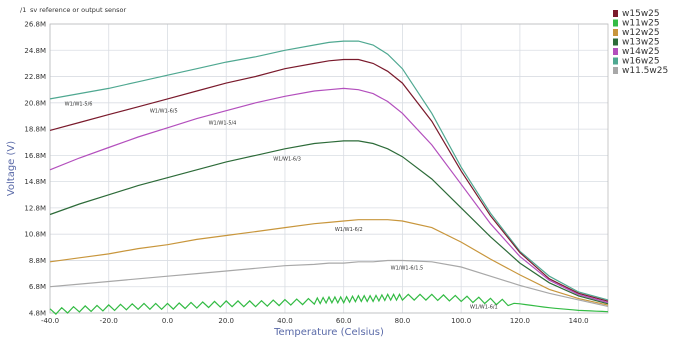  Describe the element at coordinates (645, 71) in the screenshot. I see `legend-entry: w11.5w25` at that location.